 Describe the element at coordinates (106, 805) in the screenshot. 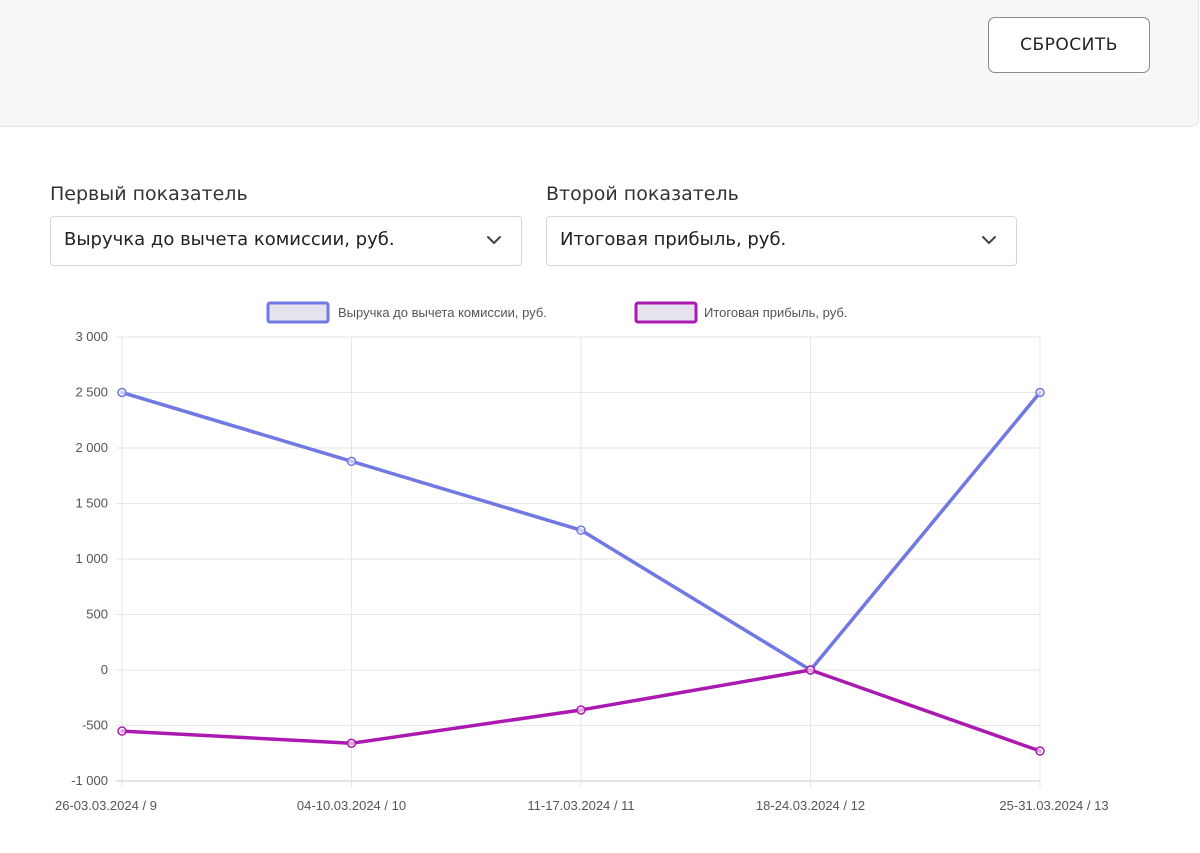

I see `x-tick-label: 26-03.03.2024 / 9` at that location.